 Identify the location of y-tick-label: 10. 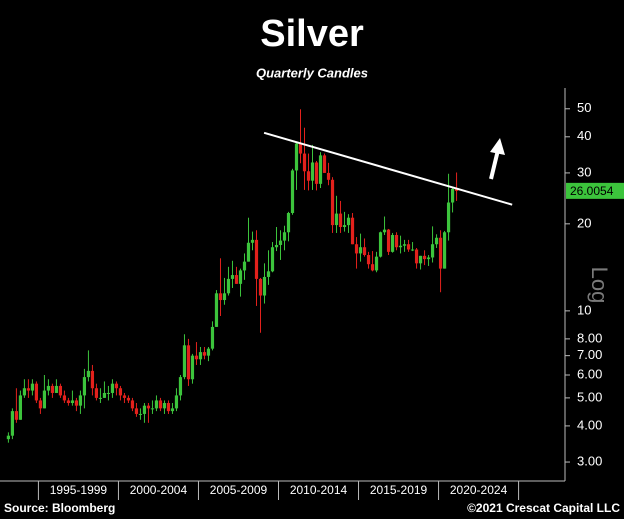
(584, 309).